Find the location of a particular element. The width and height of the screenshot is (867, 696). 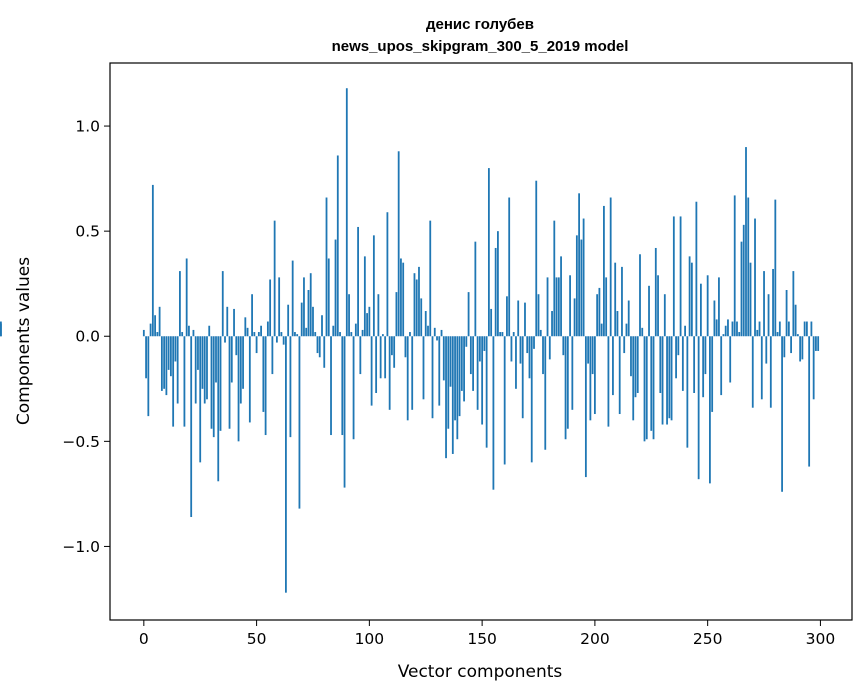

x-tick-label: 0 is located at coordinates (144, 639).